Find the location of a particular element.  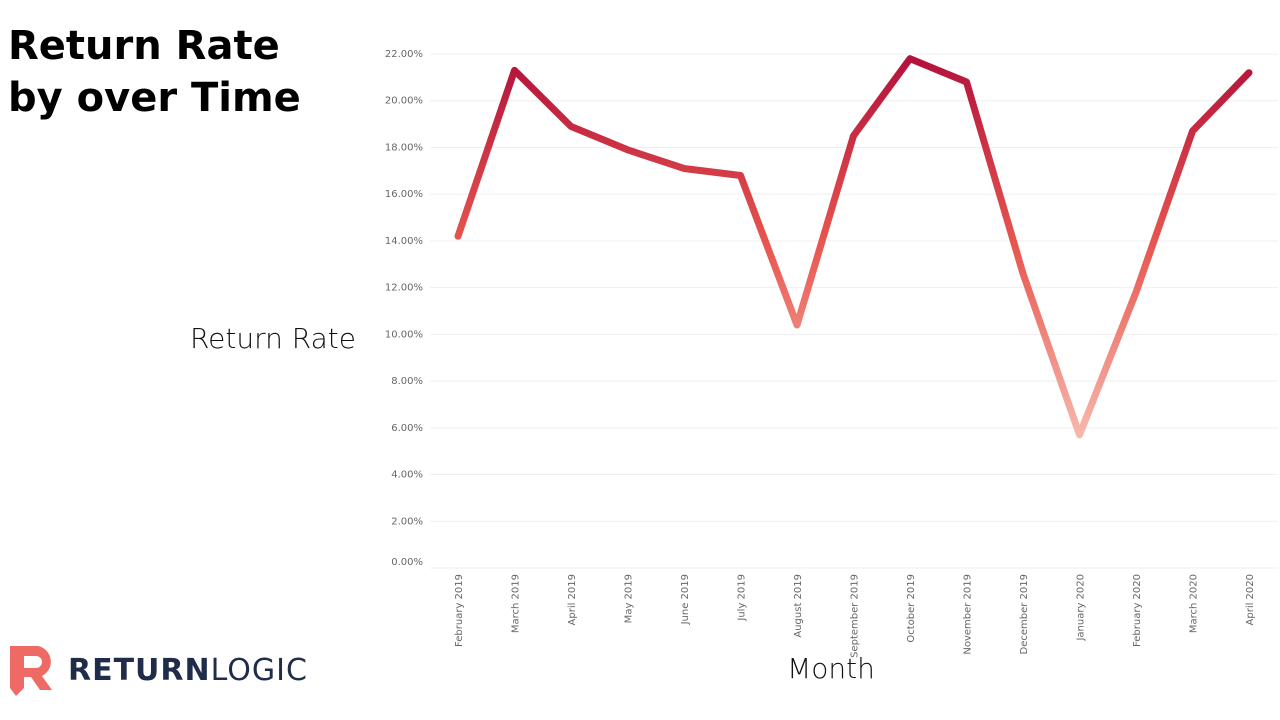

y-axis-label: Return Rate is located at coordinates (272, 338).